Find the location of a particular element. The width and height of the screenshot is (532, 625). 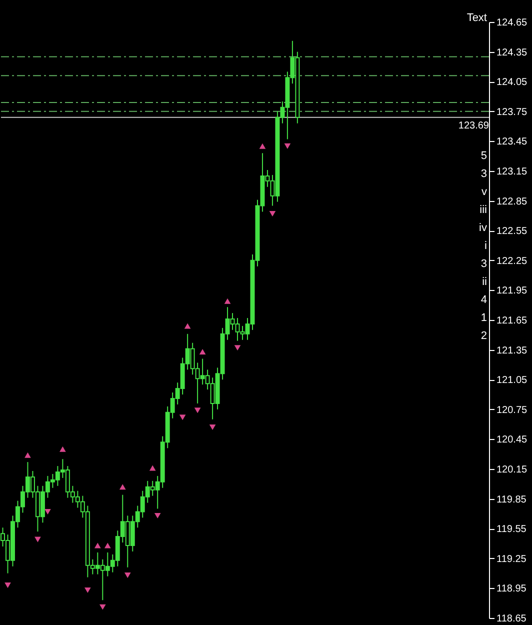

y-tick-label: 124.65 is located at coordinates (512, 23).